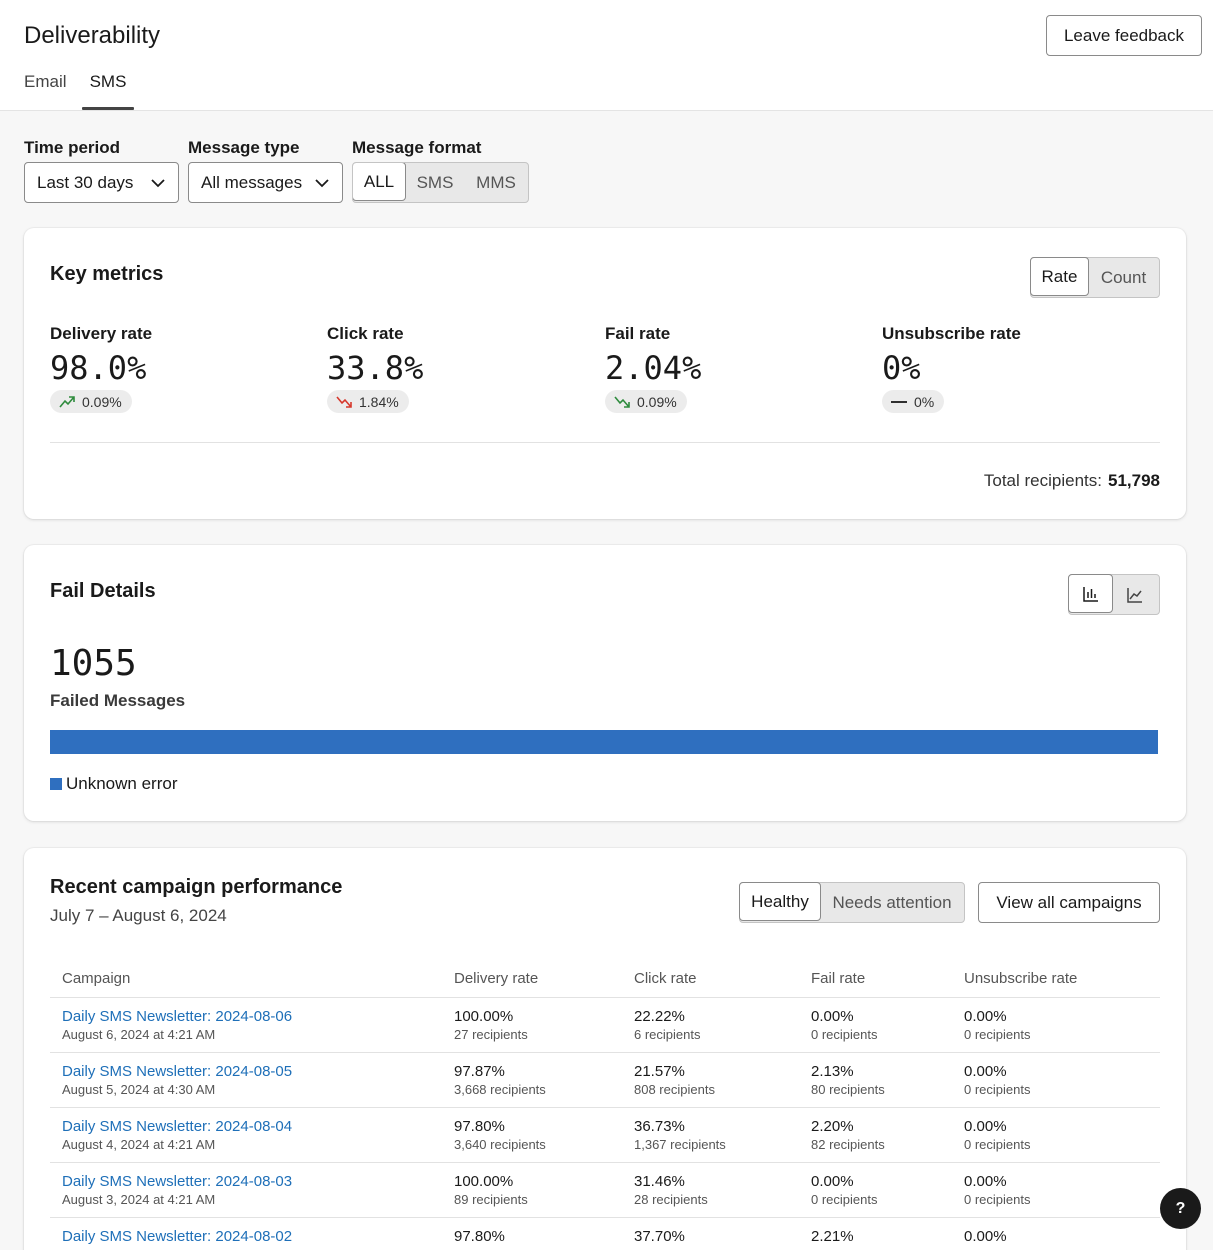 The height and width of the screenshot is (1250, 1213). What do you see at coordinates (101, 182) in the screenshot?
I see `time-period-select: Last 30 days` at bounding box center [101, 182].